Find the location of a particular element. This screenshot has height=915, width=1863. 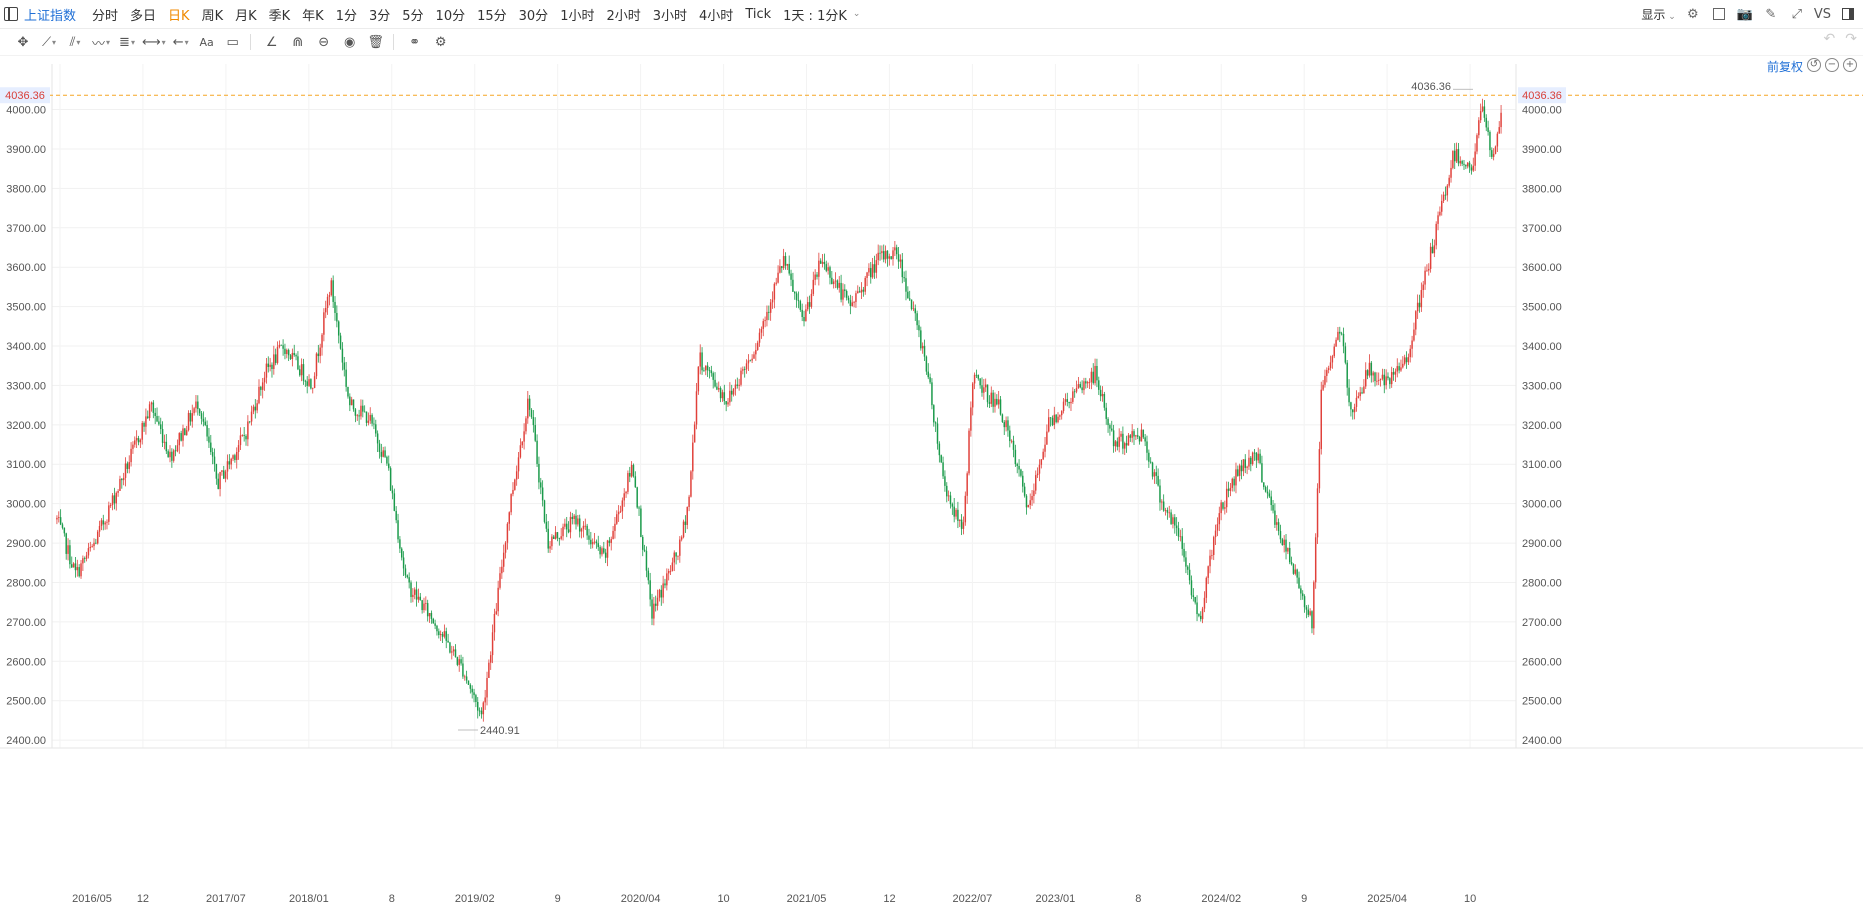

period-option: 日K is located at coordinates (179, 16).